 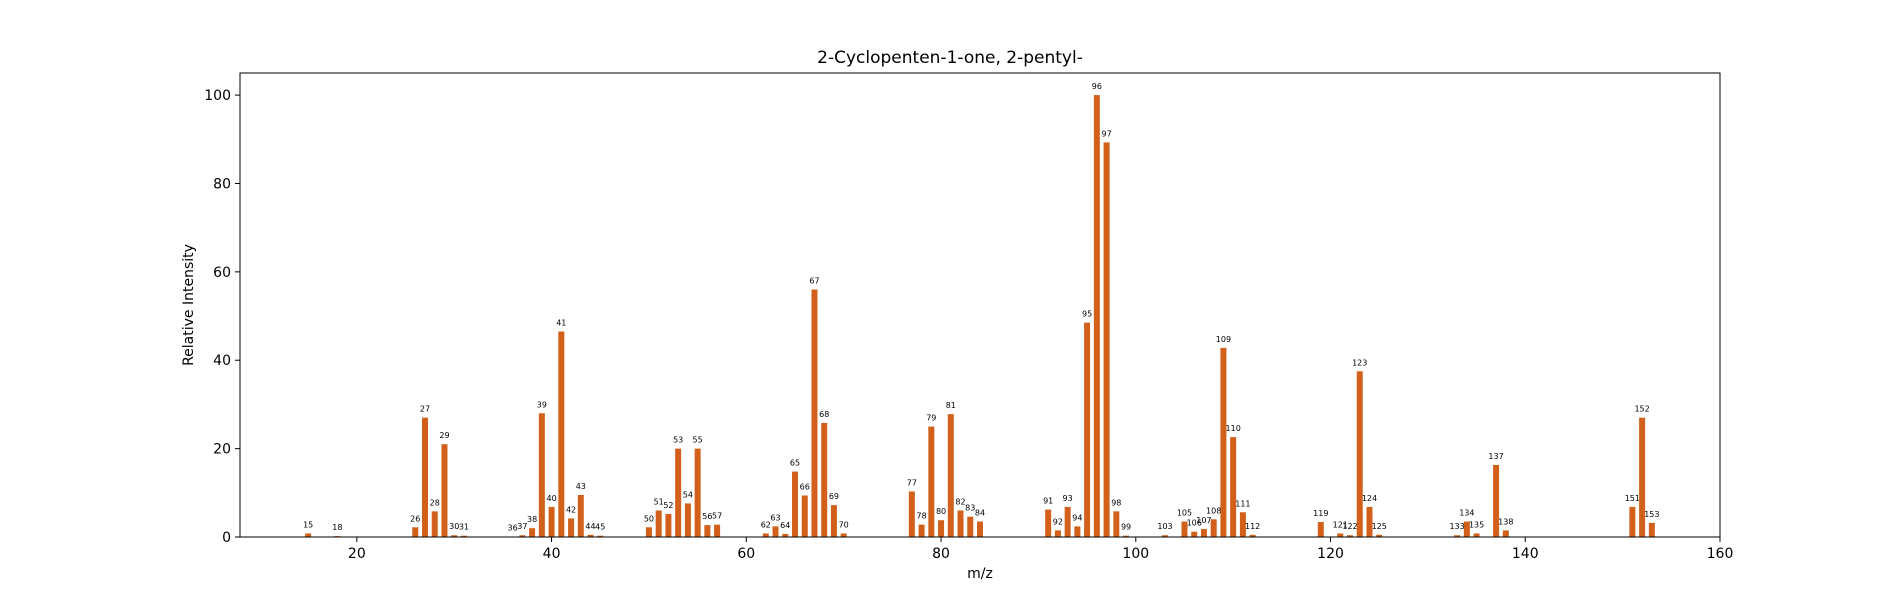 I want to click on bar-label: 83, so click(x=970, y=508).